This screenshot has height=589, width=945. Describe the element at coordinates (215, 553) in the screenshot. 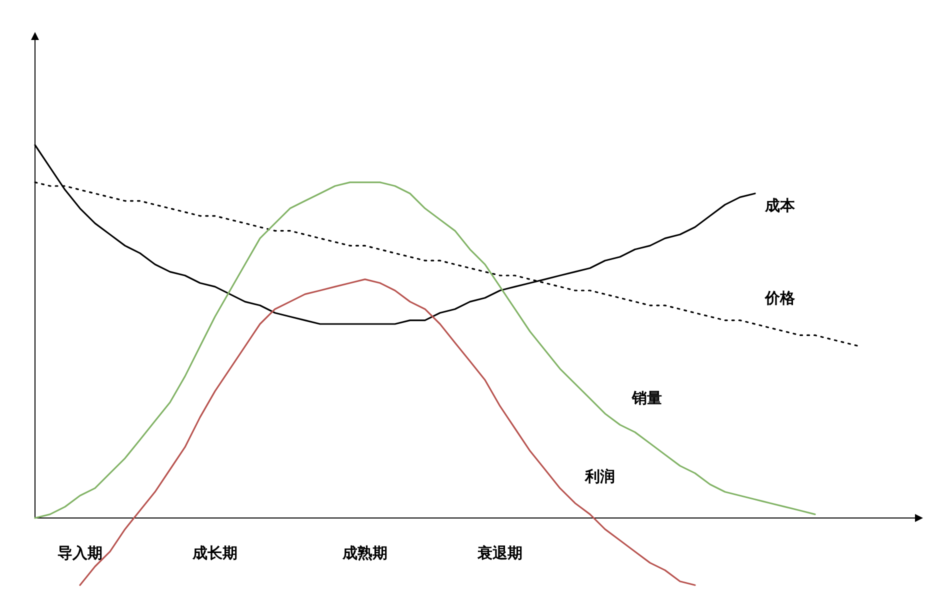

I see `x-tick-label: 成长期` at that location.